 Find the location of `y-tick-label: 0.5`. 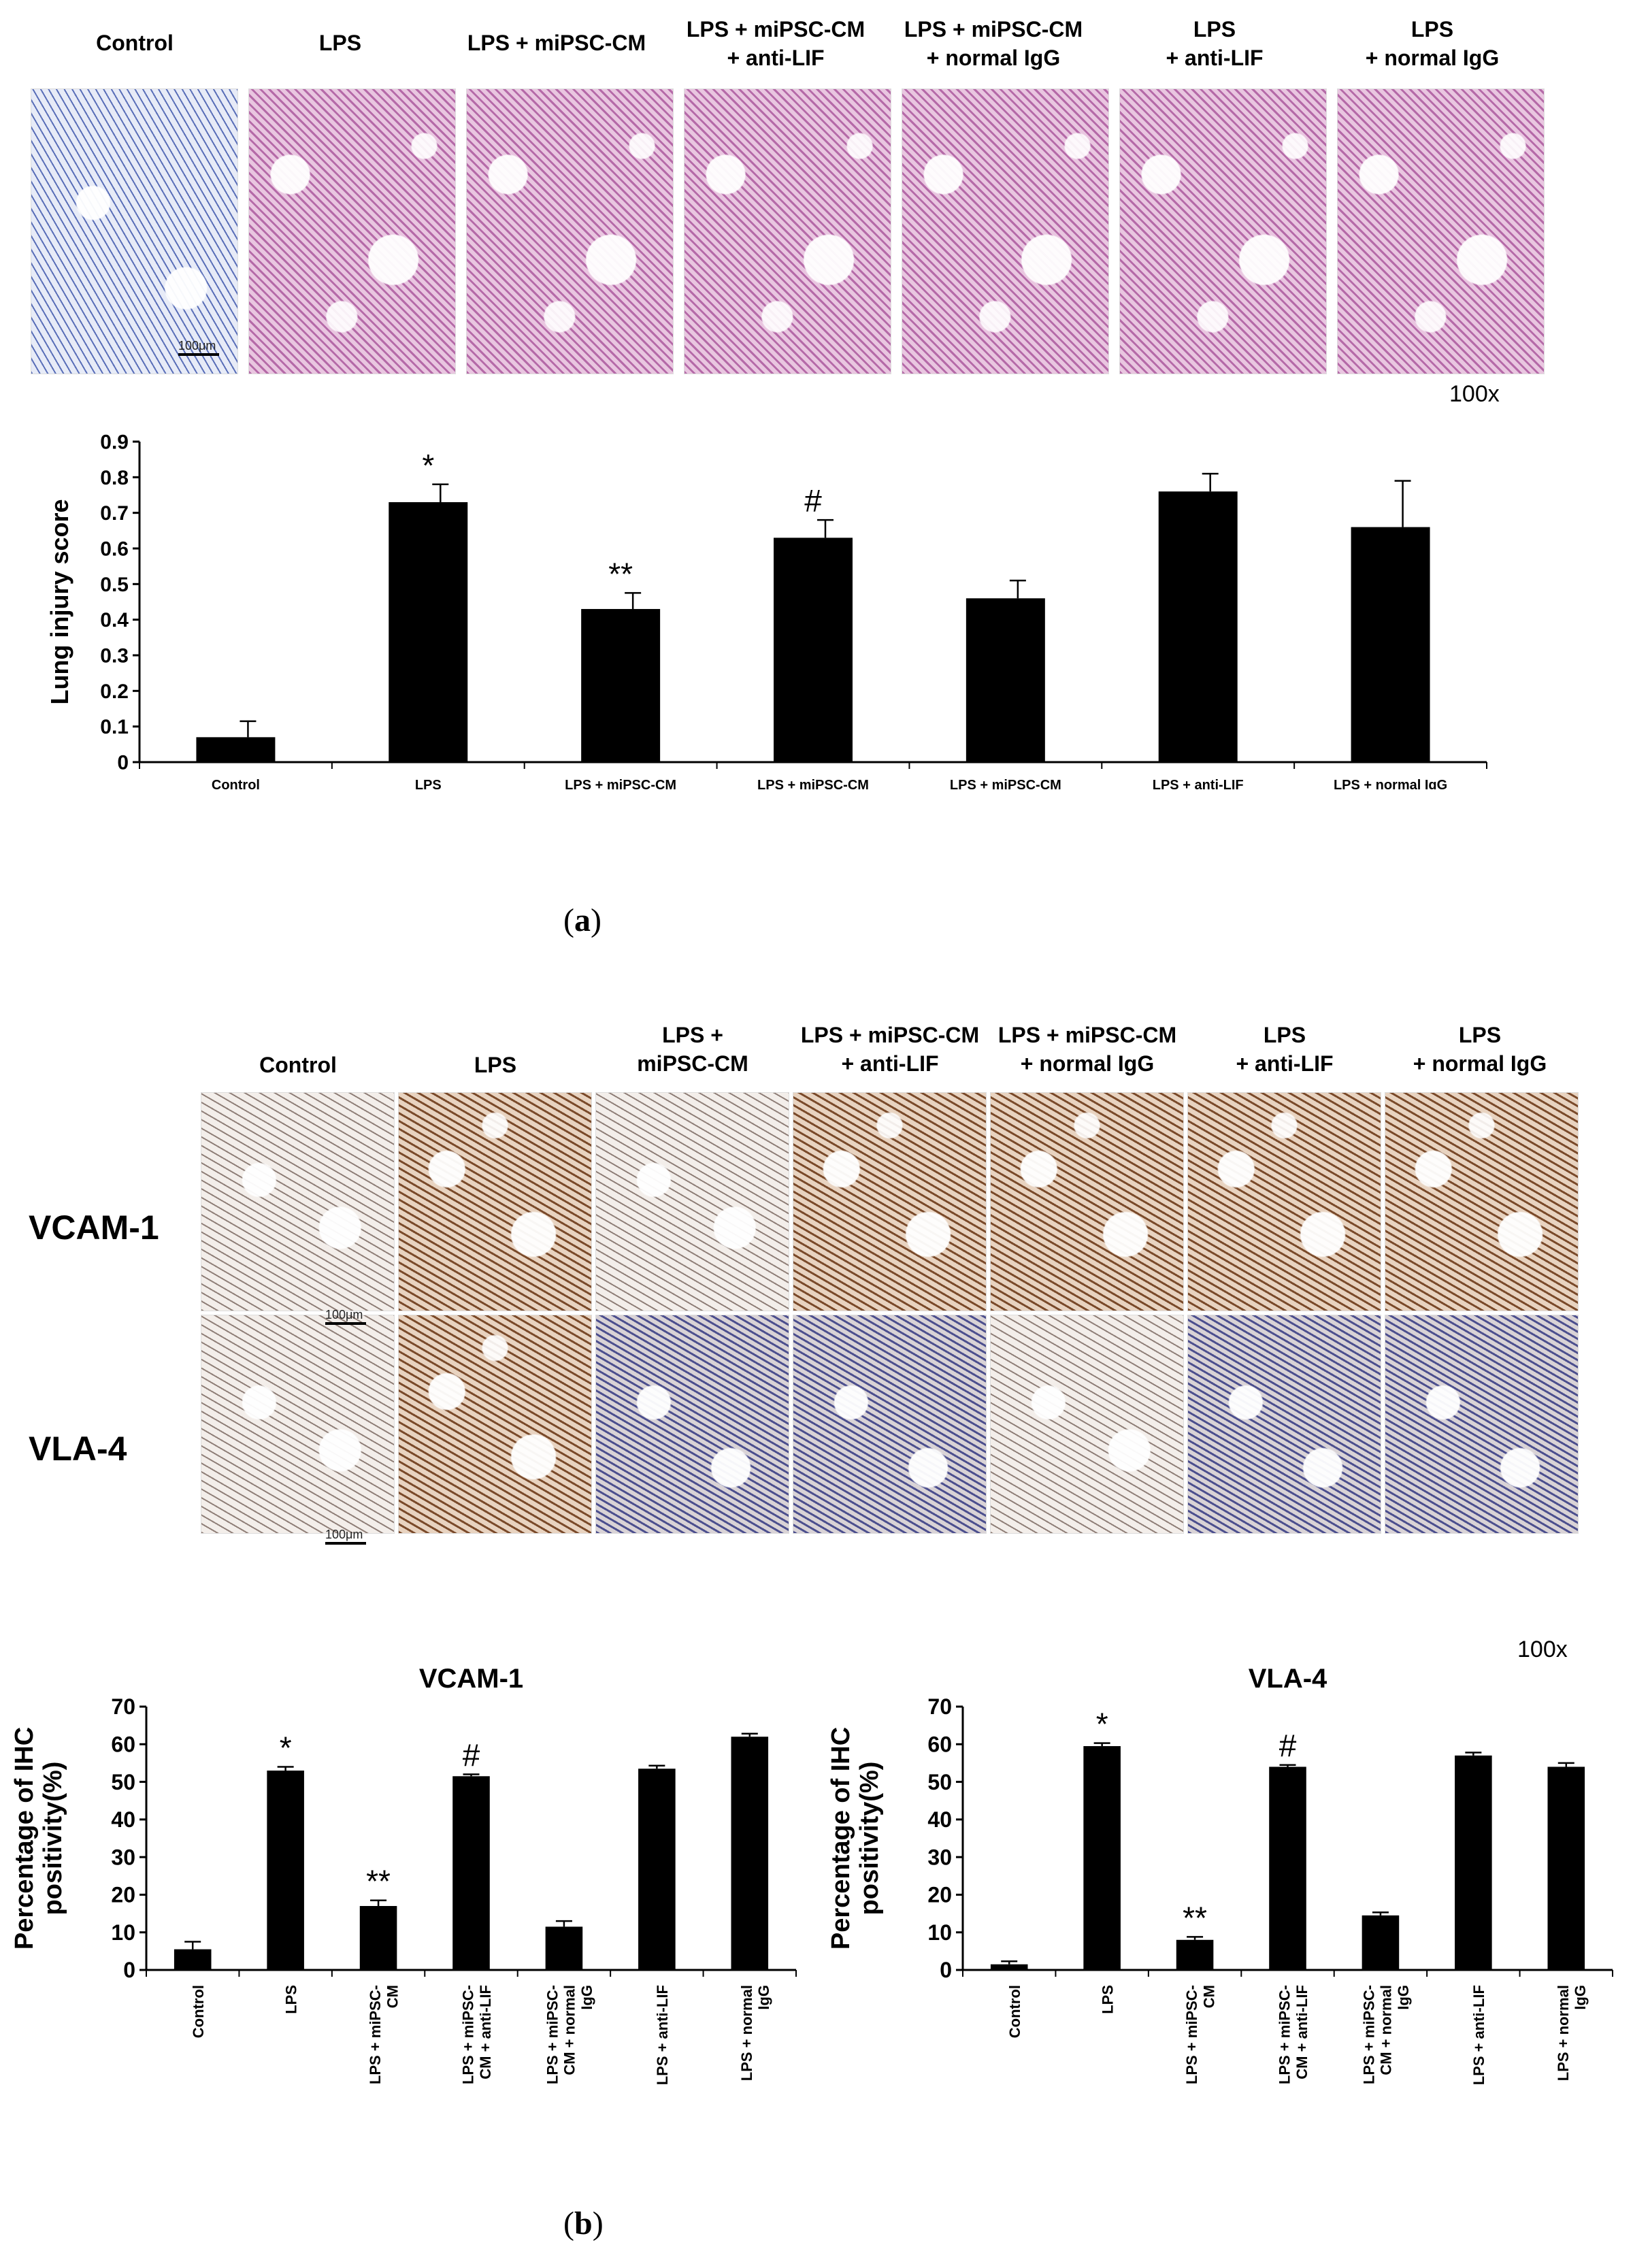

y-tick-label: 0.5 is located at coordinates (114, 585).